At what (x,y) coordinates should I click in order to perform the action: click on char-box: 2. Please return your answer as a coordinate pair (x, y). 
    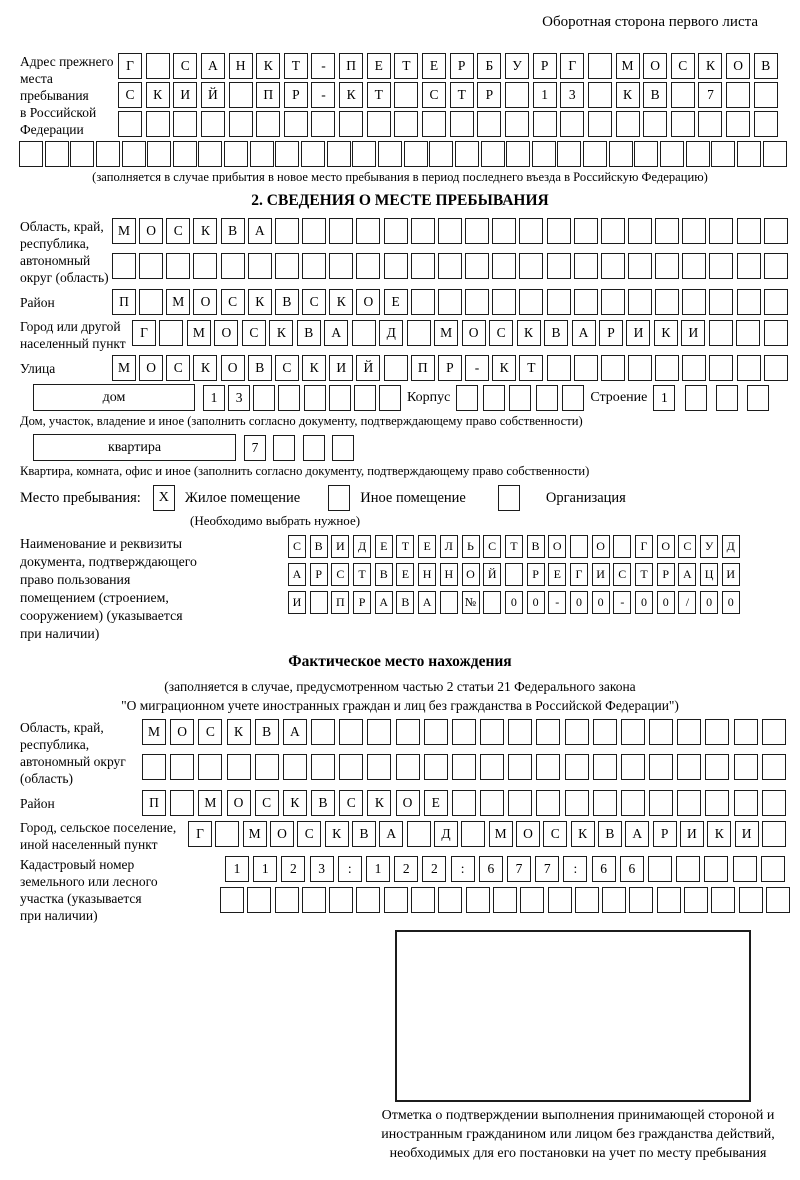
    Looking at the image, I should click on (406, 869).